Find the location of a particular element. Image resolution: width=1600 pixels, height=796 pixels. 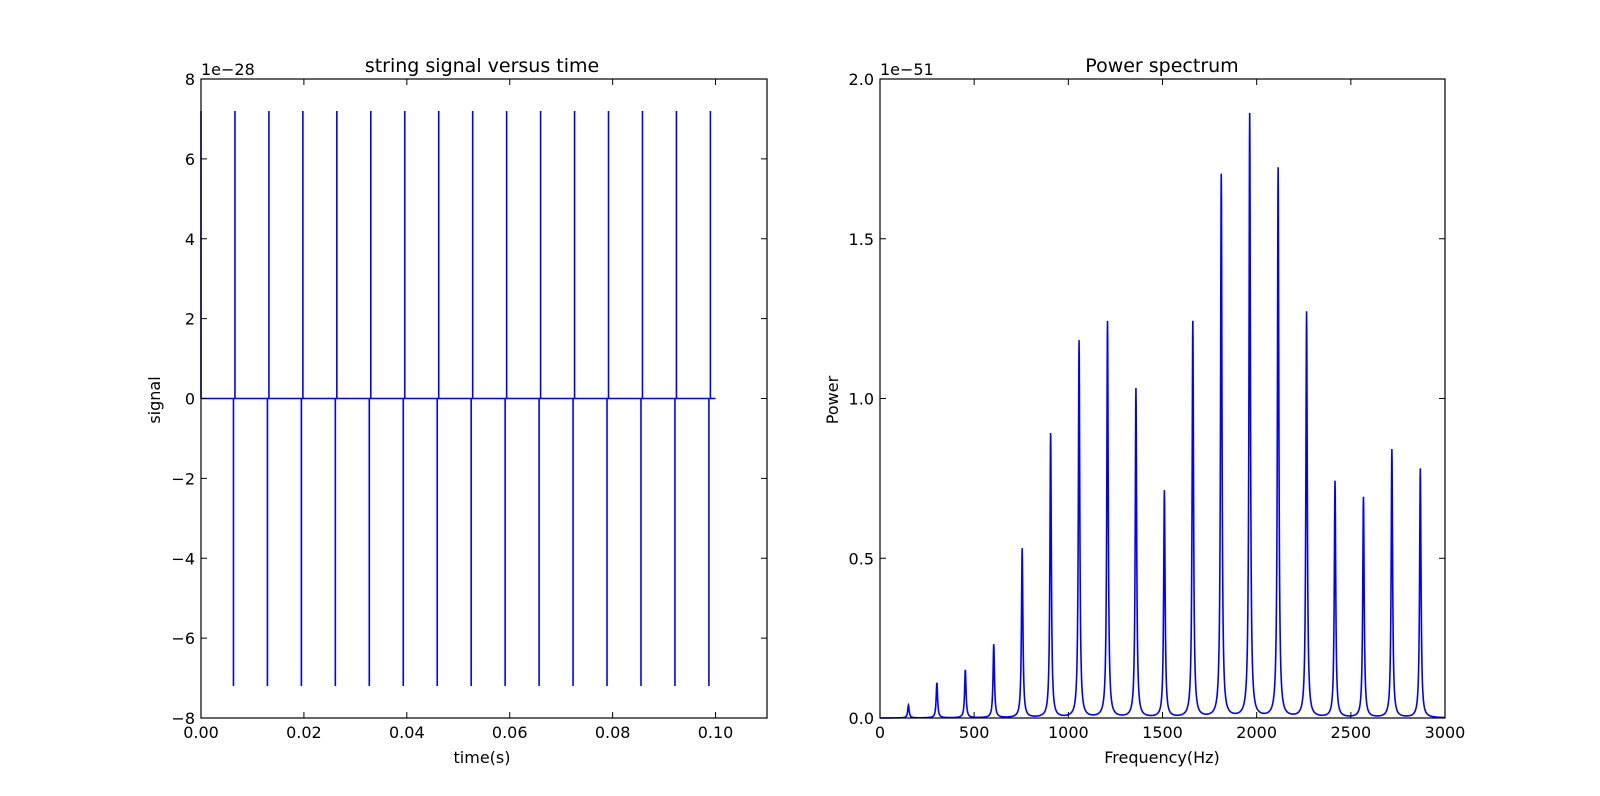

power-y-tick-label: 1.5 is located at coordinates (861, 239).